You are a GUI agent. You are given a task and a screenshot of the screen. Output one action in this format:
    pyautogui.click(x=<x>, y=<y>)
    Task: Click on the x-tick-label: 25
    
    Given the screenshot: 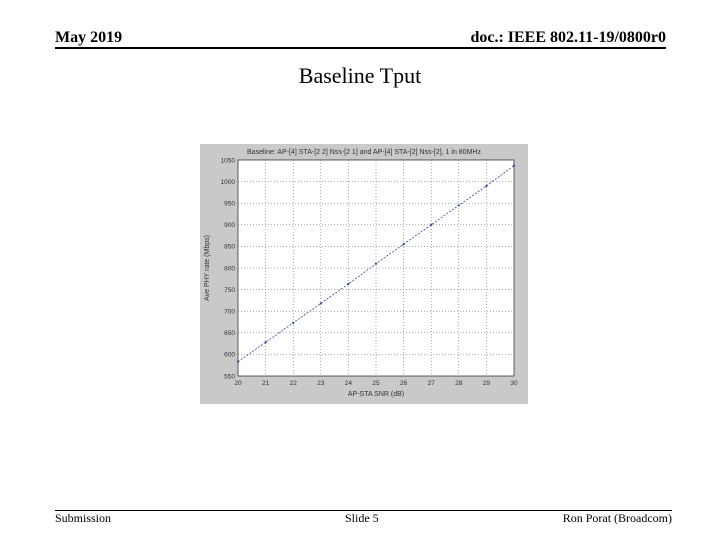 What is the action you would take?
    pyautogui.click(x=376, y=383)
    